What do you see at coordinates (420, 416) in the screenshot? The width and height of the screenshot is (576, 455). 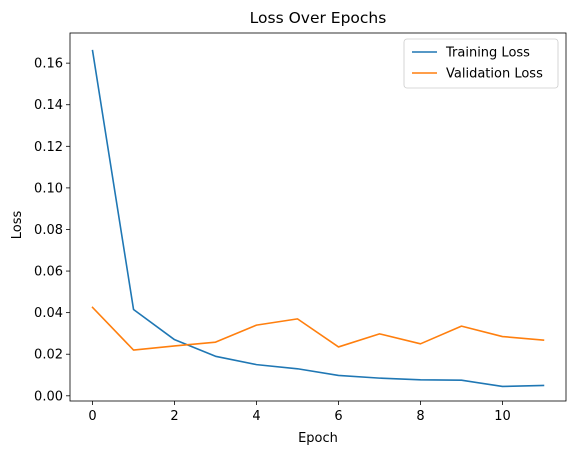 I see `x-tick-label: 8` at bounding box center [420, 416].